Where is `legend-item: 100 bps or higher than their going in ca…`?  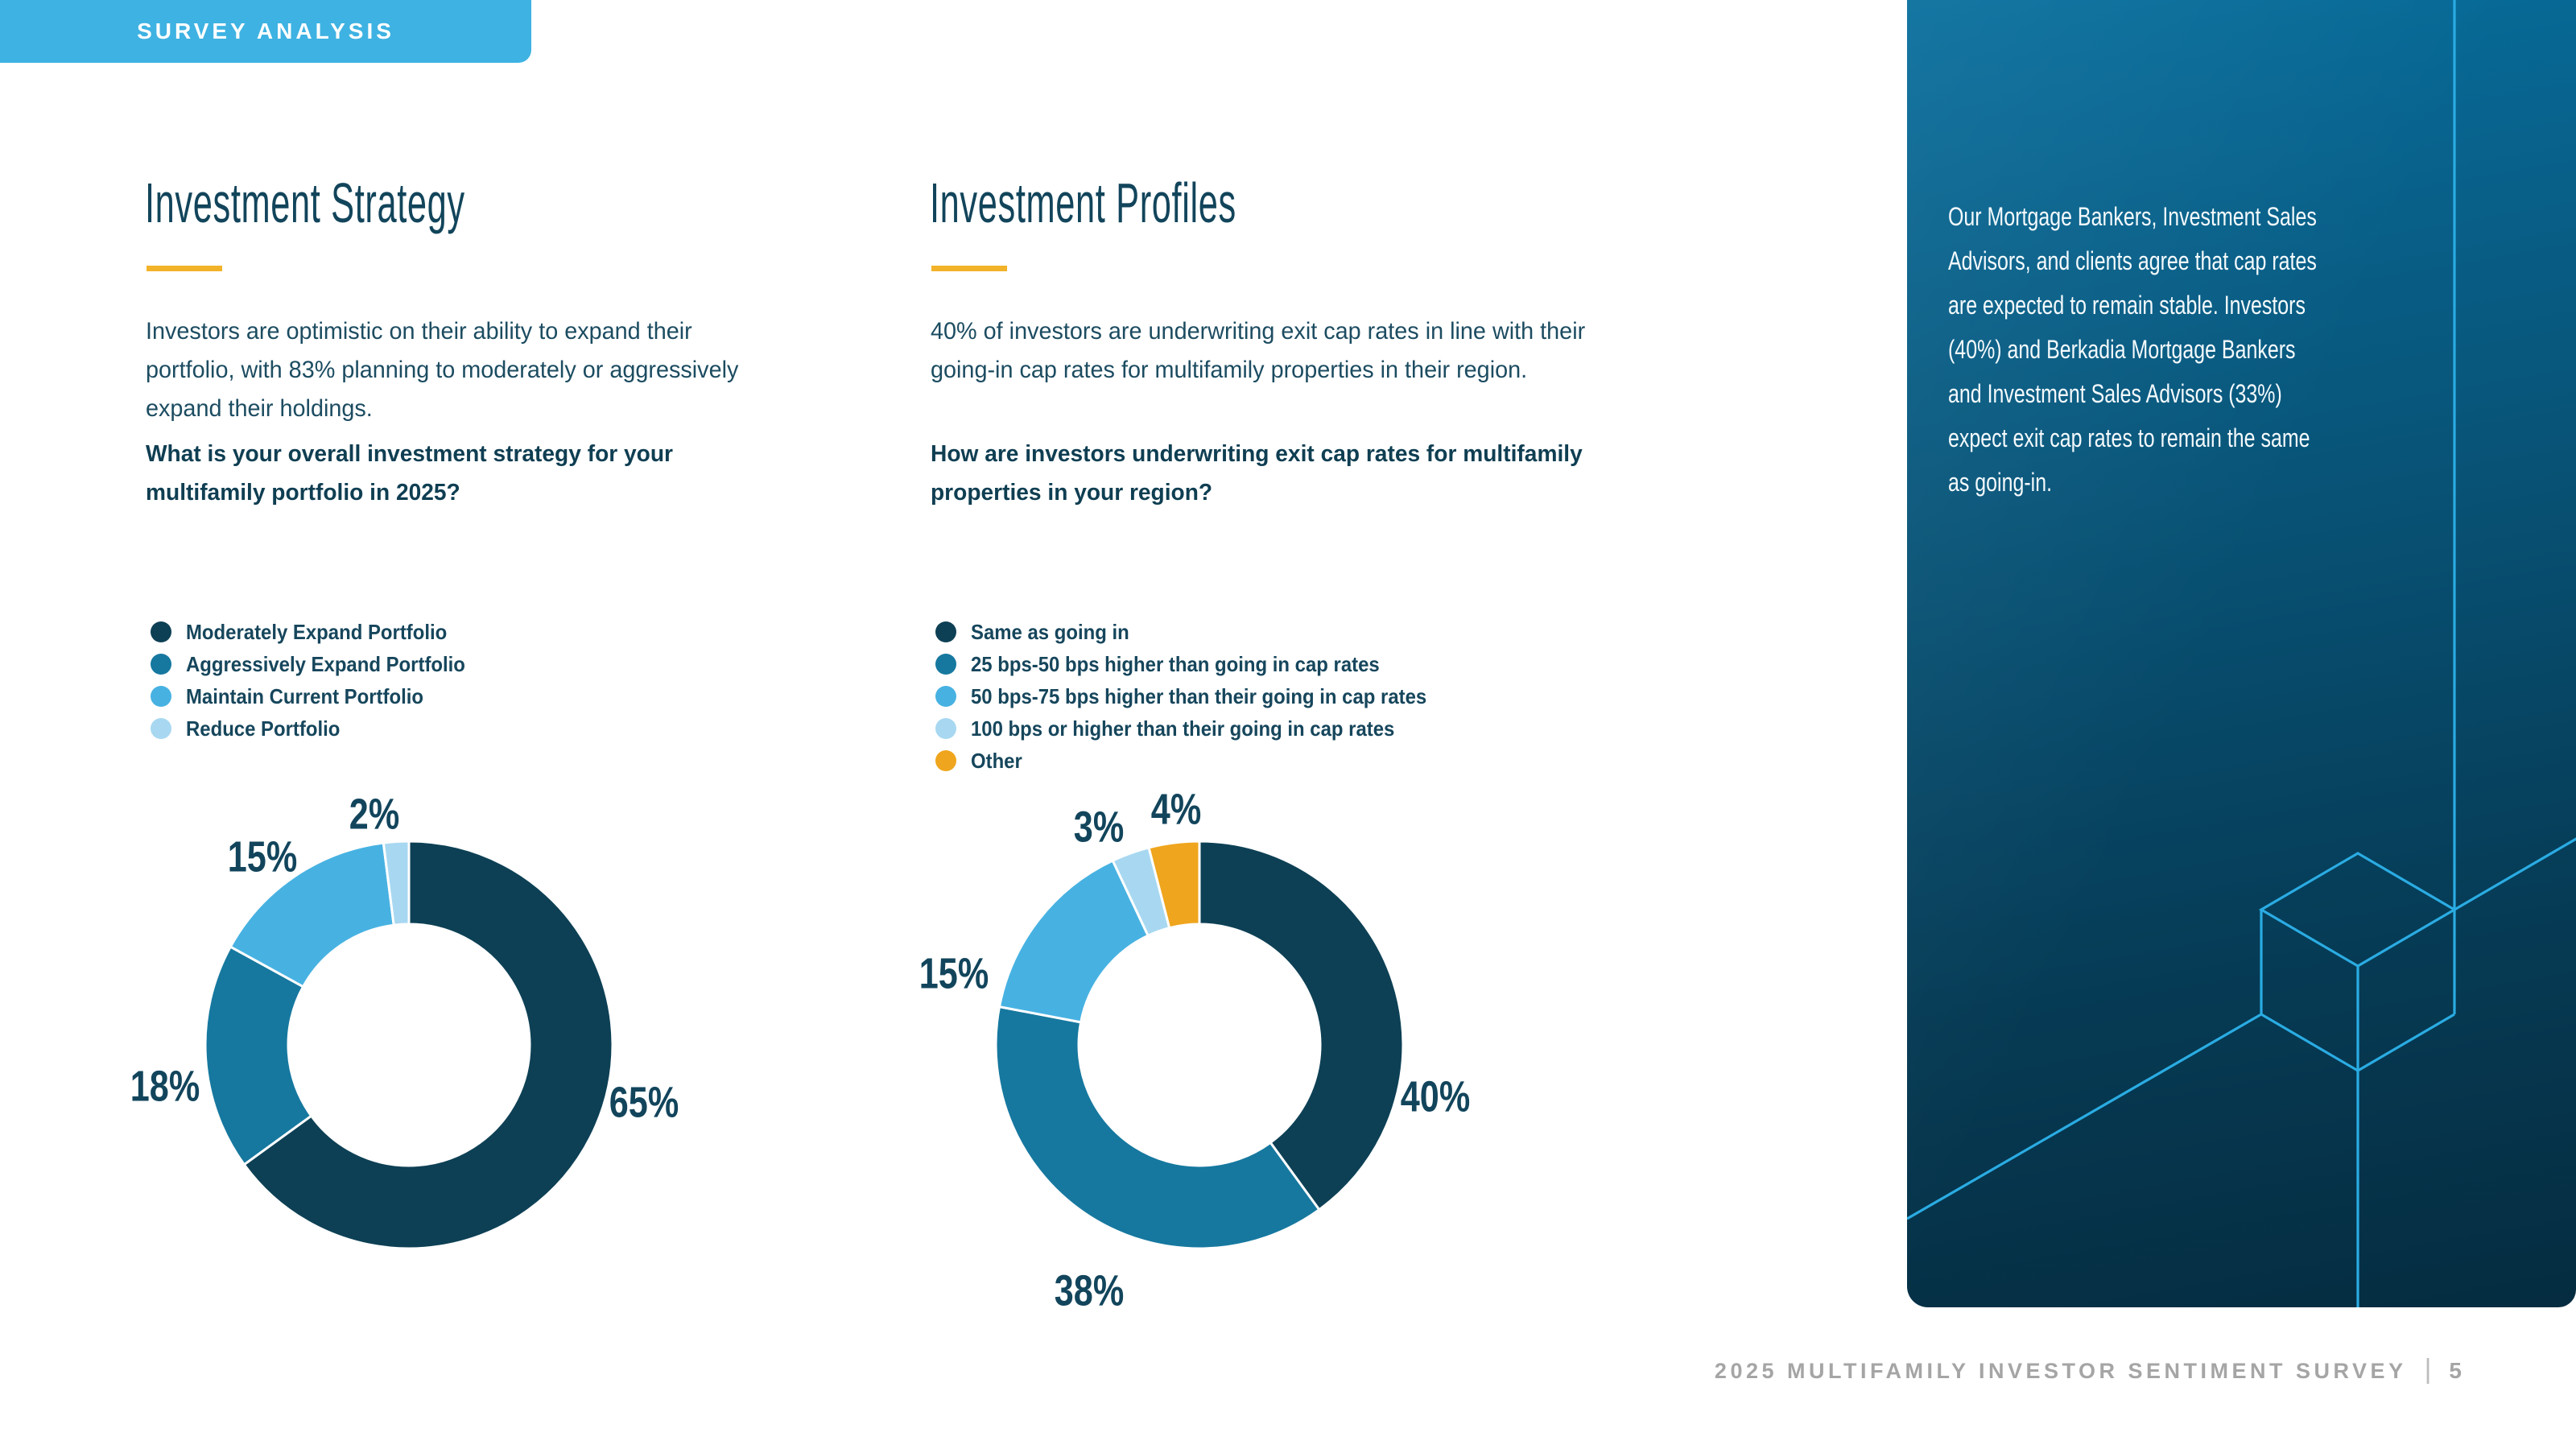
legend-item: 100 bps or higher than their going in ca… is located at coordinates (1200, 728).